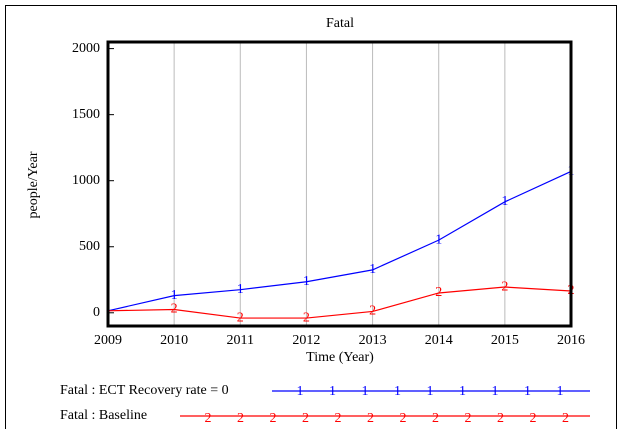 Image resolution: width=624 pixels, height=429 pixels. Describe the element at coordinates (33, 184) in the screenshot. I see `y-axis-label: people/Year` at that location.